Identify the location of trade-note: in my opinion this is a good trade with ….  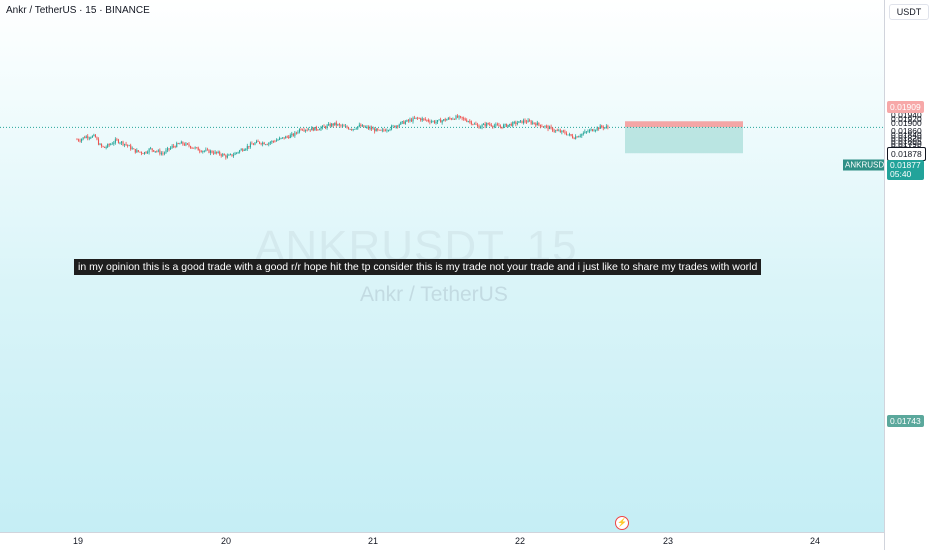
(418, 267).